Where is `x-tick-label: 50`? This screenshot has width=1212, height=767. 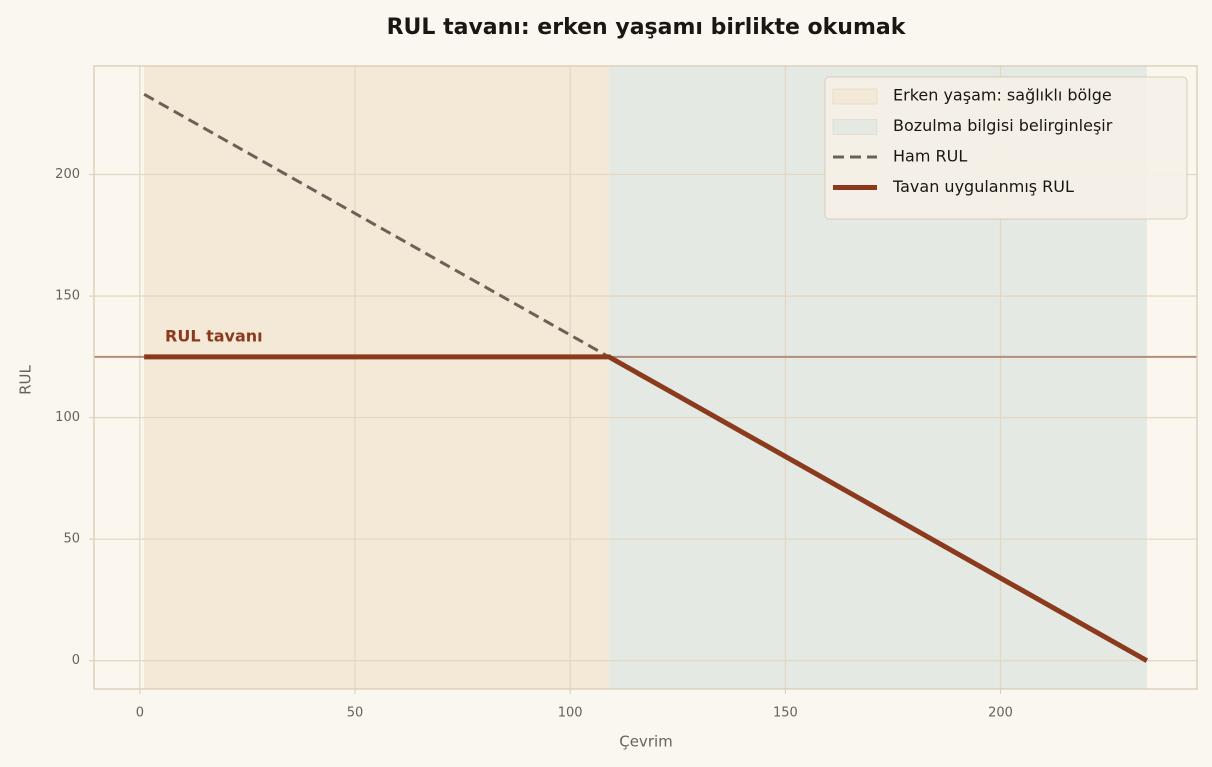
x-tick-label: 50 is located at coordinates (355, 713).